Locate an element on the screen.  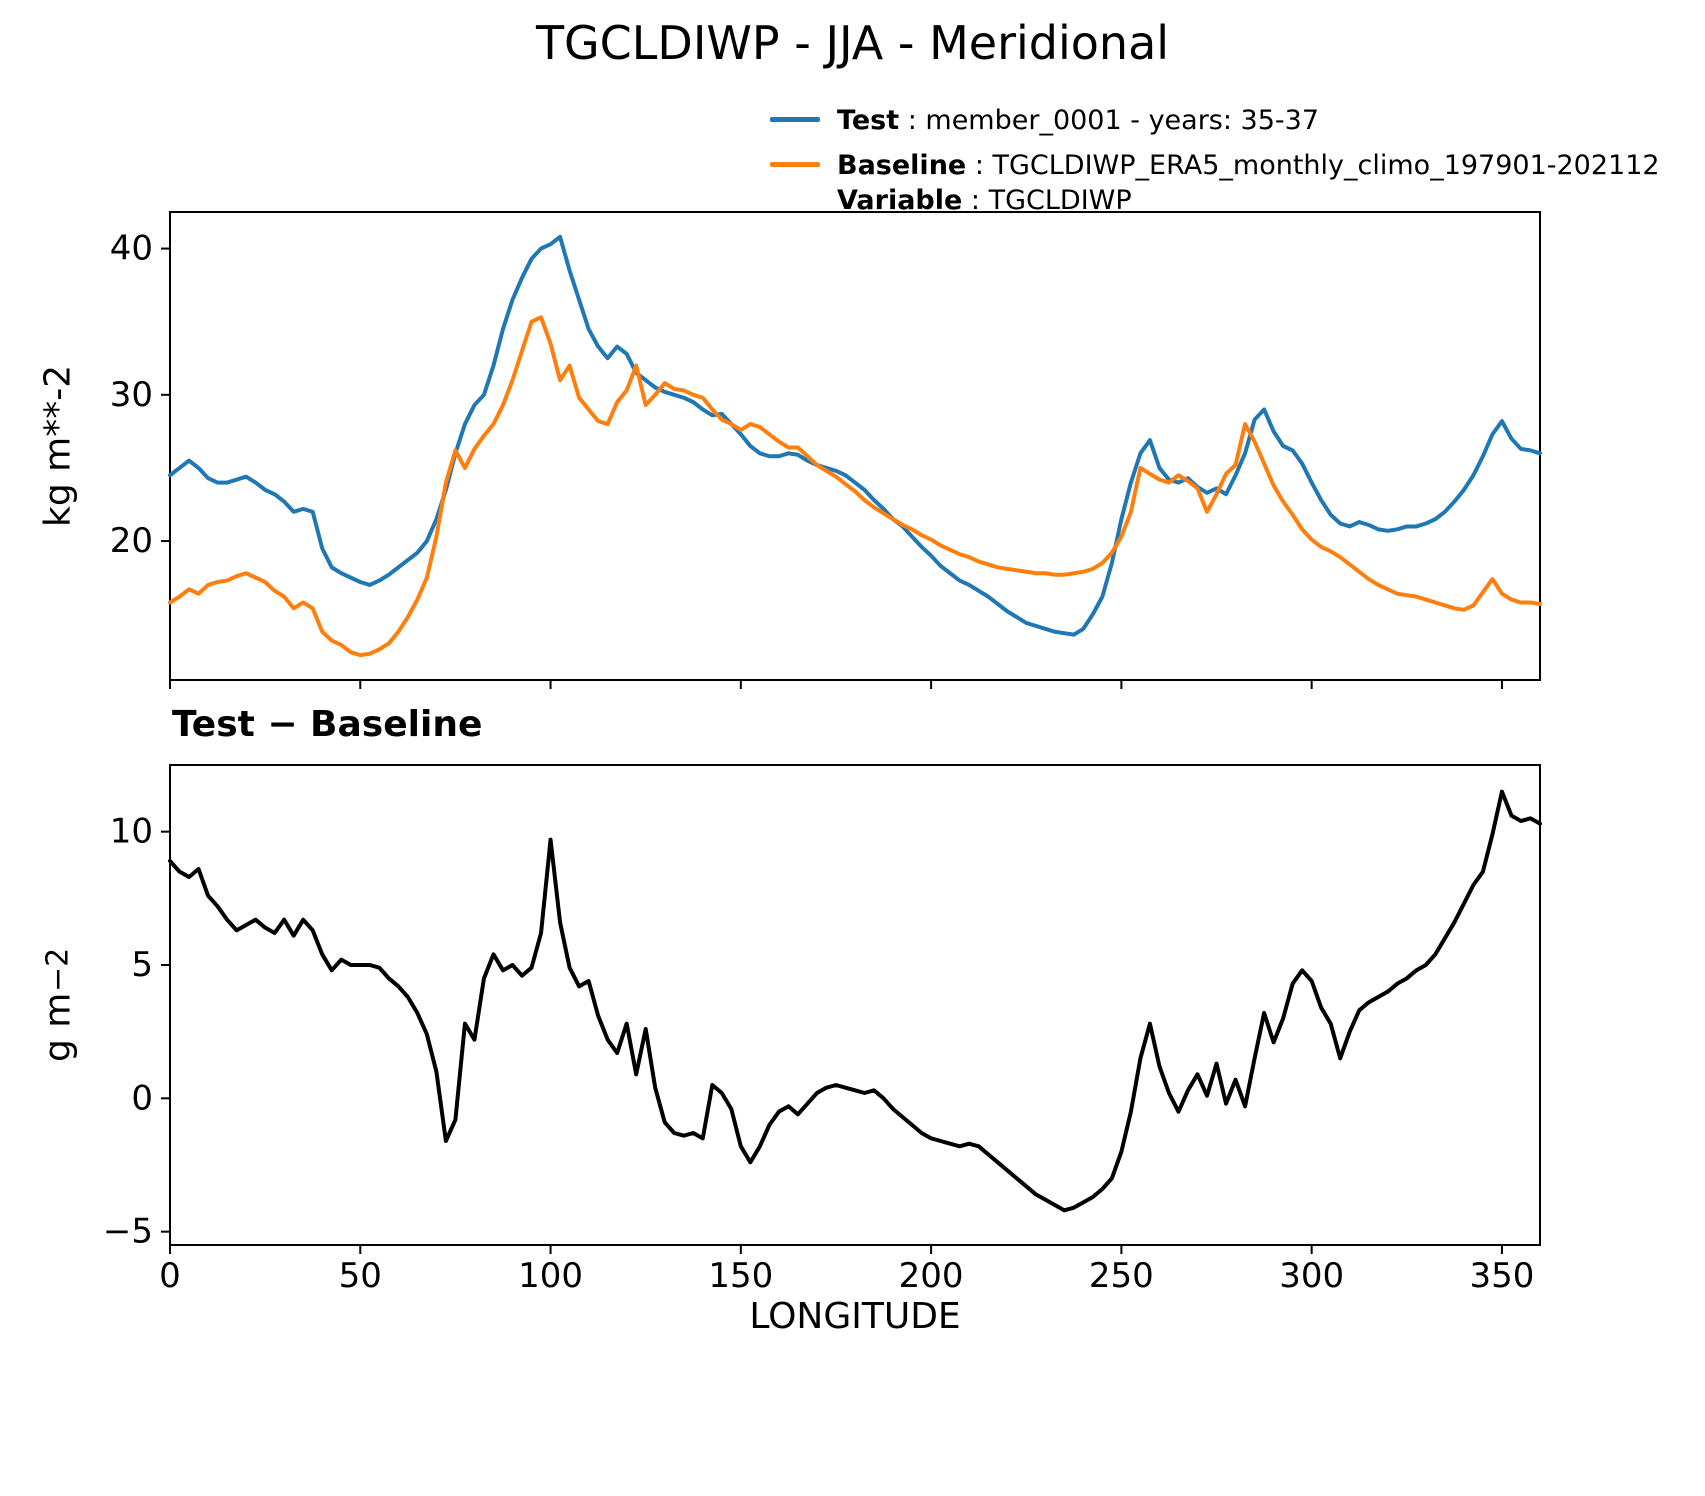
y-tick-label: 40 is located at coordinates (131, 249).